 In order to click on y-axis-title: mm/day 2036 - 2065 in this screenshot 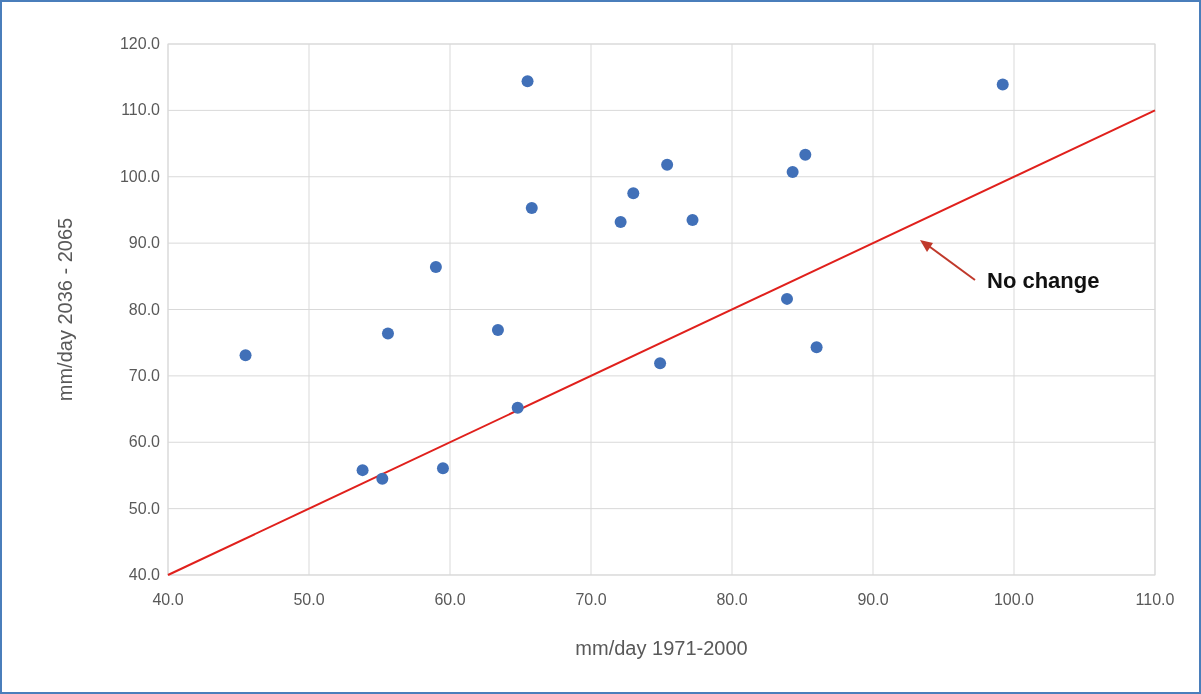, I will do `click(65, 309)`.